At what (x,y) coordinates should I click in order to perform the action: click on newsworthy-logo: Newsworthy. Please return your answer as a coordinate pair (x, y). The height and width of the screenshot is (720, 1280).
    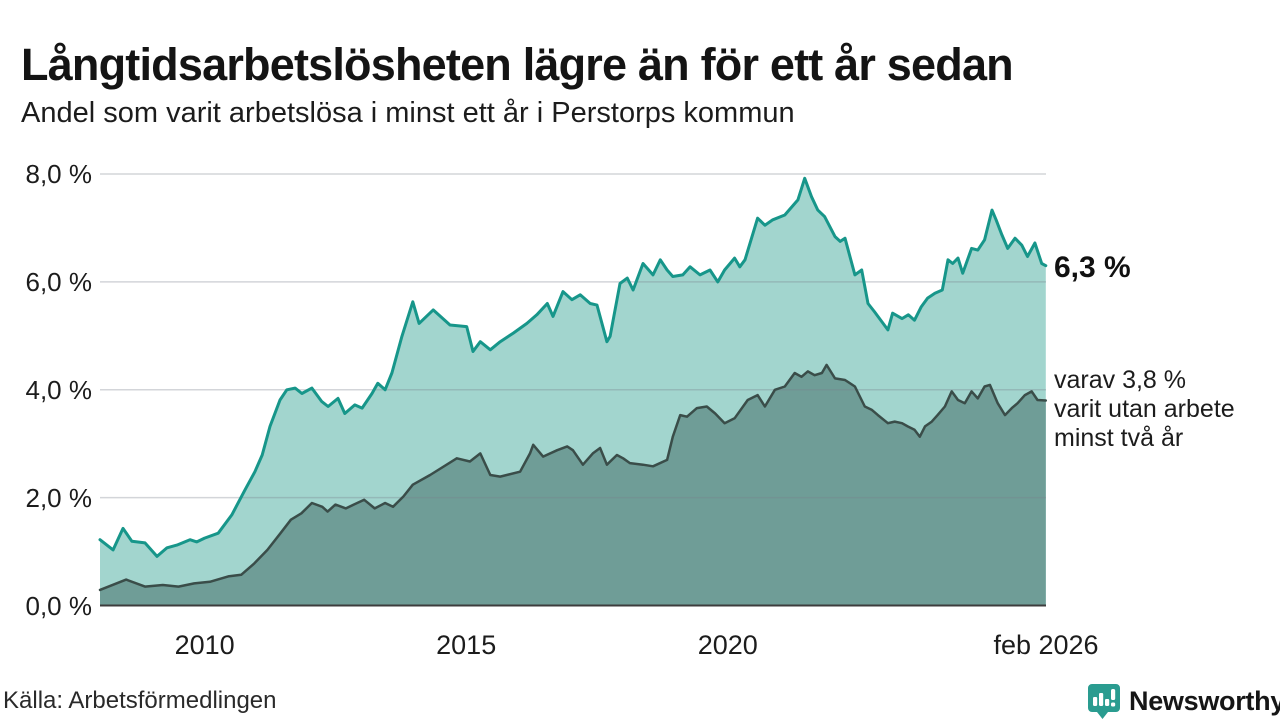
    Looking at the image, I should click on (1182, 701).